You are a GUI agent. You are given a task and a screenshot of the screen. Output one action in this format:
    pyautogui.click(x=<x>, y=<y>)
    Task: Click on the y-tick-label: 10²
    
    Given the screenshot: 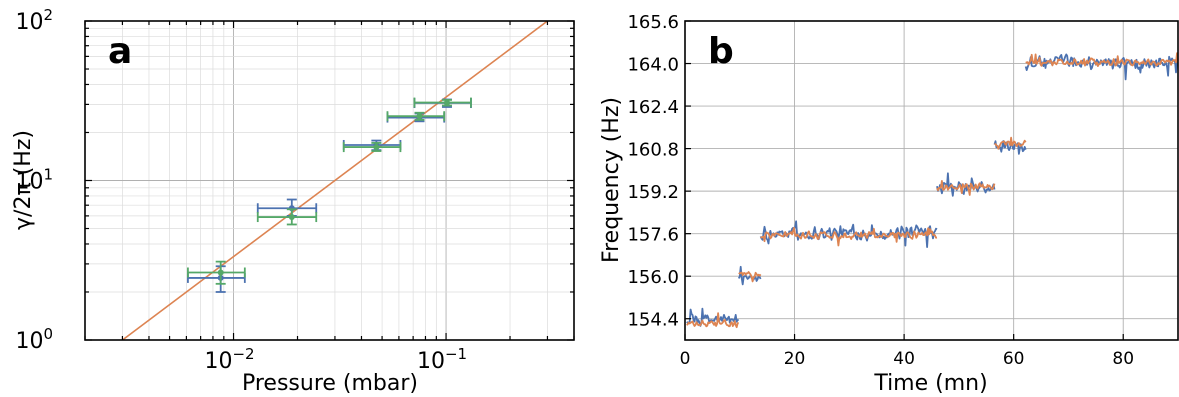 What is the action you would take?
    pyautogui.click(x=34, y=20)
    